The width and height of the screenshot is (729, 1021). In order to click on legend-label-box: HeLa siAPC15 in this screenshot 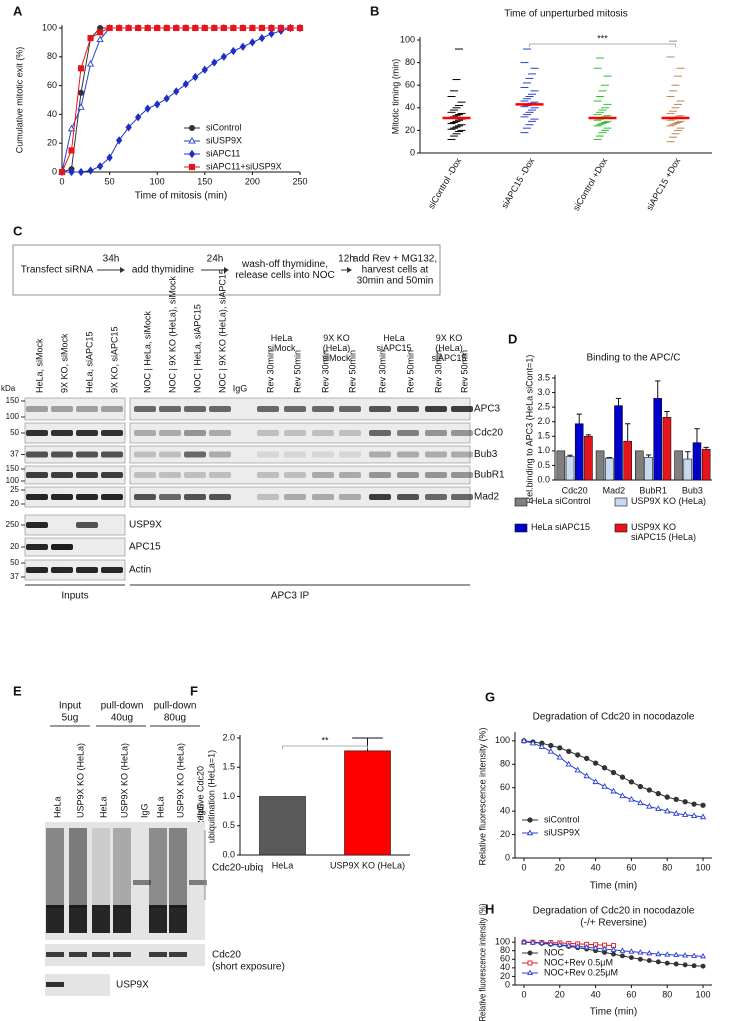, I will do `click(561, 527)`.